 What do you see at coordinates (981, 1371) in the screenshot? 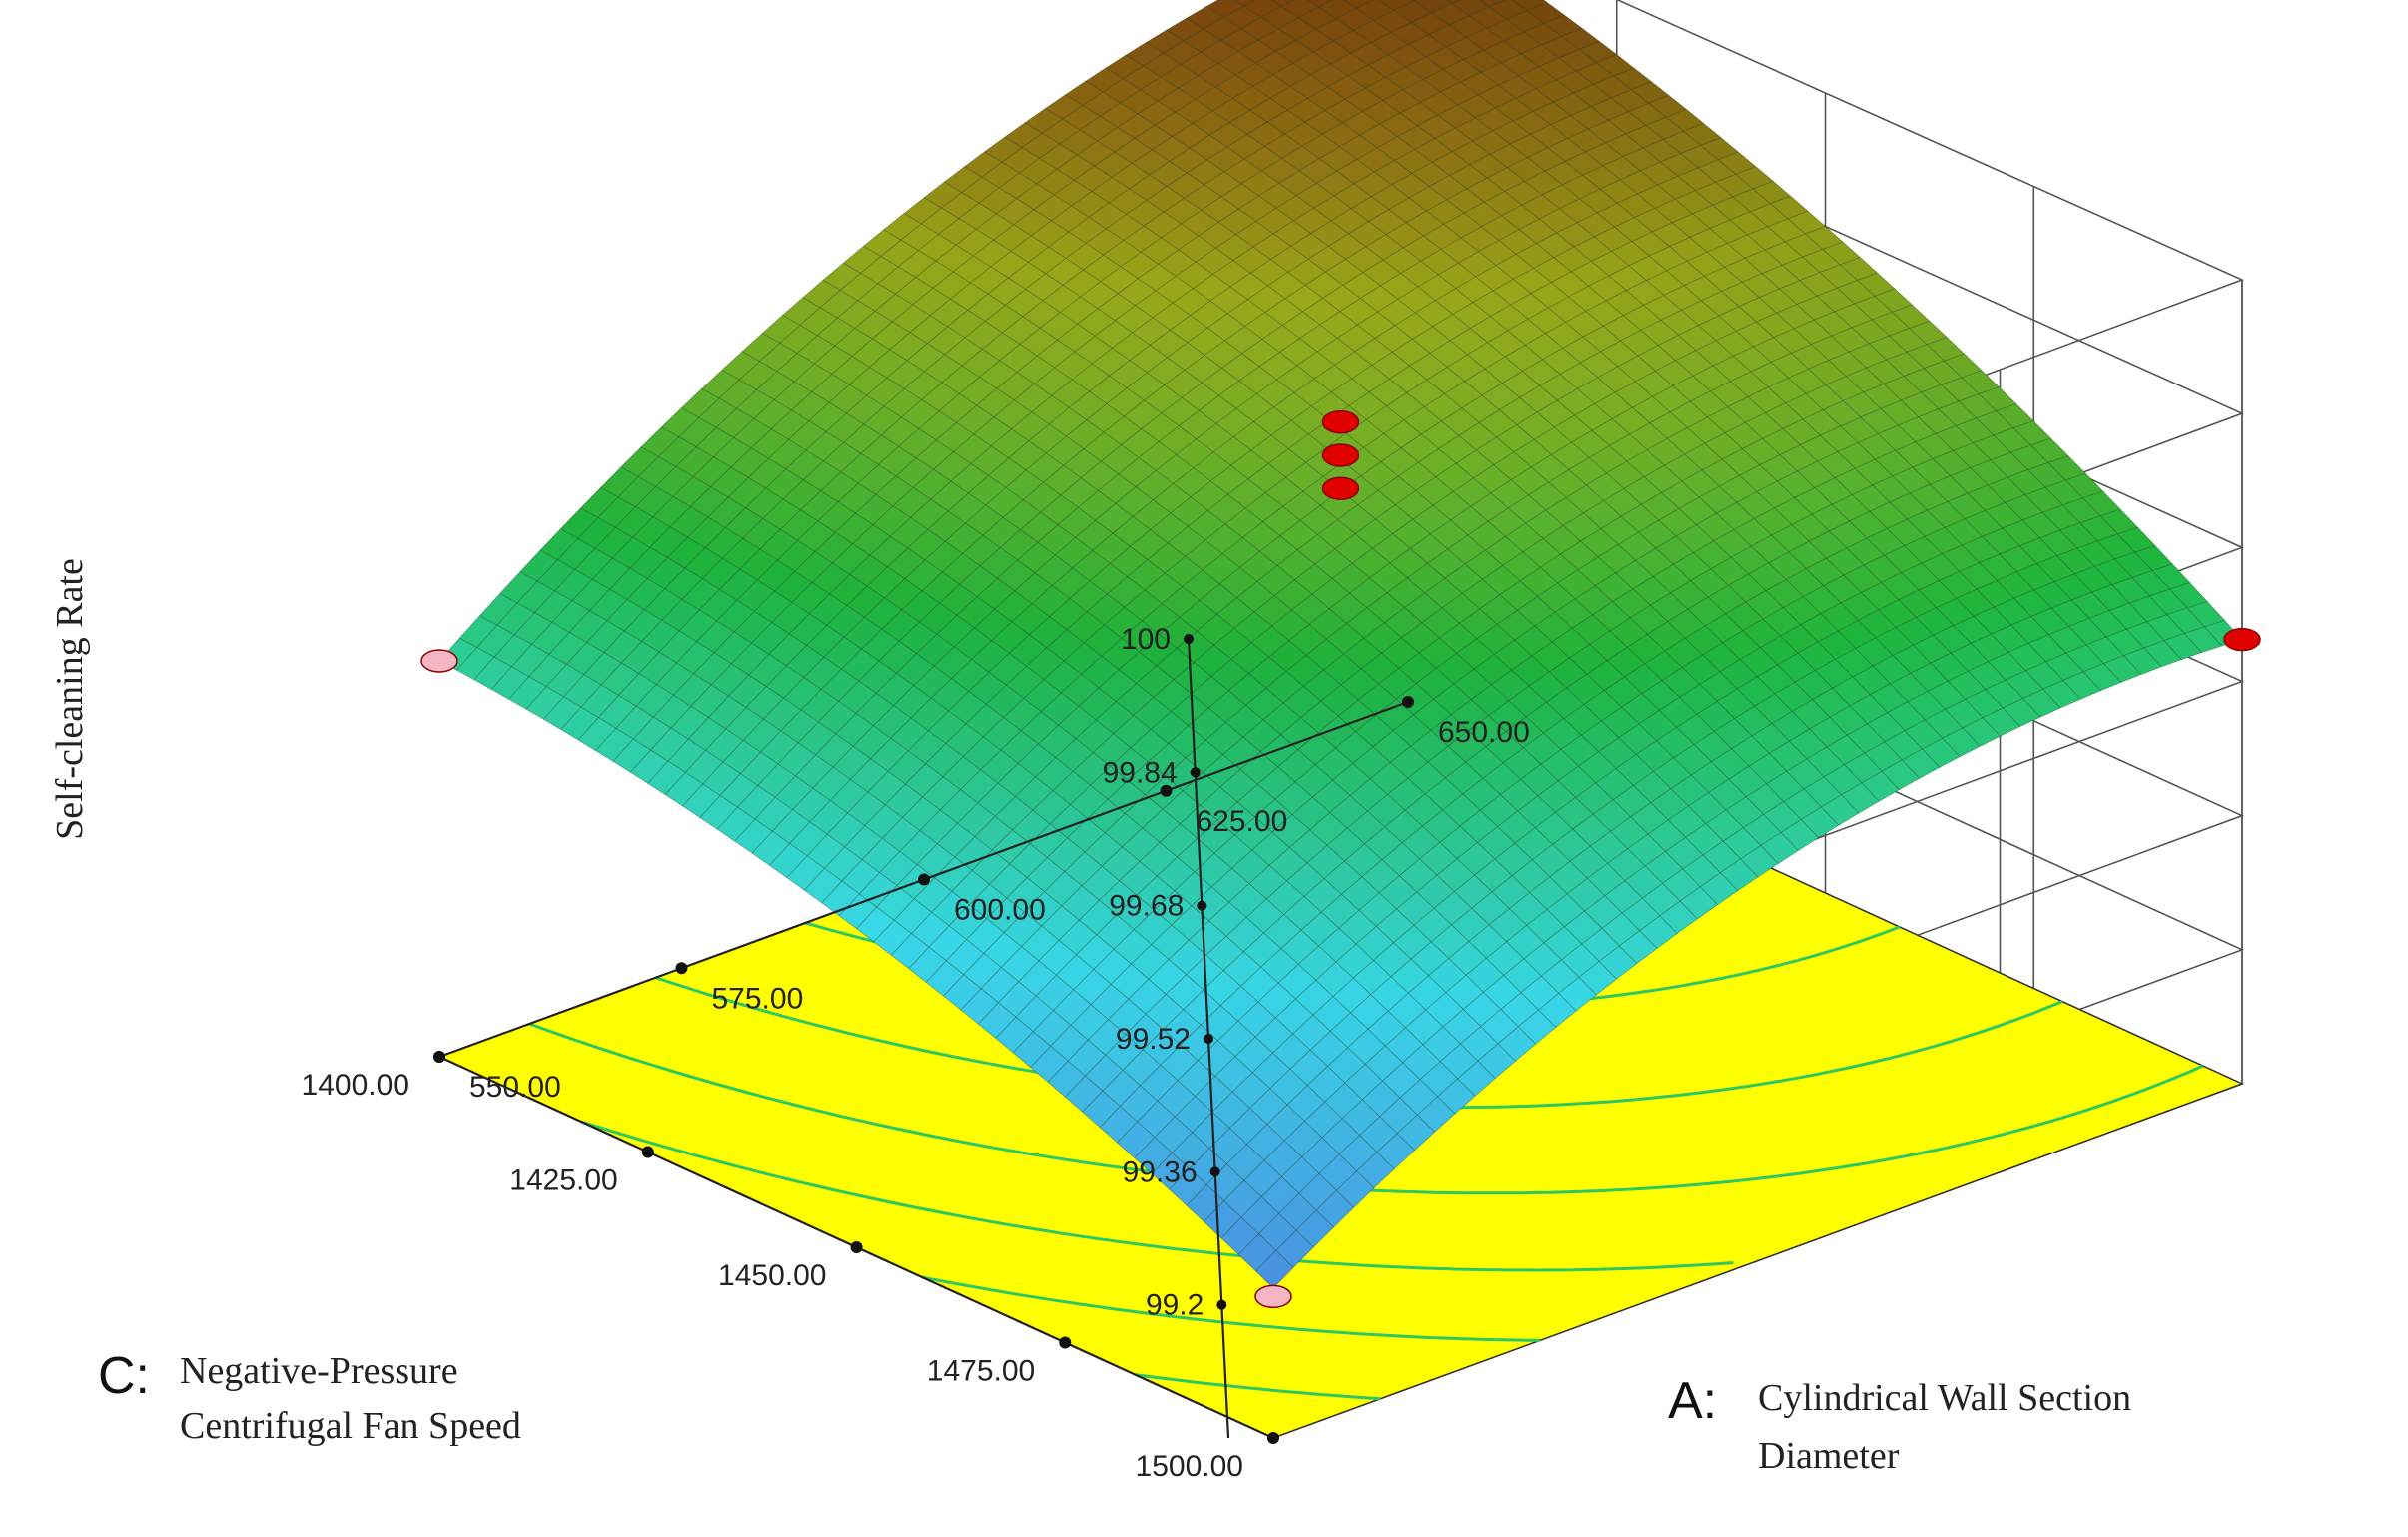
I see `c-tick-label: 1475.00` at bounding box center [981, 1371].